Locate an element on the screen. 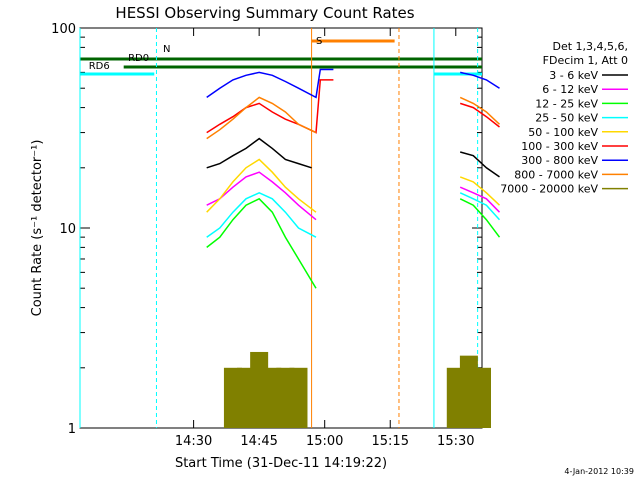 This screenshot has width=640, height=480. legend-entry-label: 3 - 6 keV is located at coordinates (573, 75).